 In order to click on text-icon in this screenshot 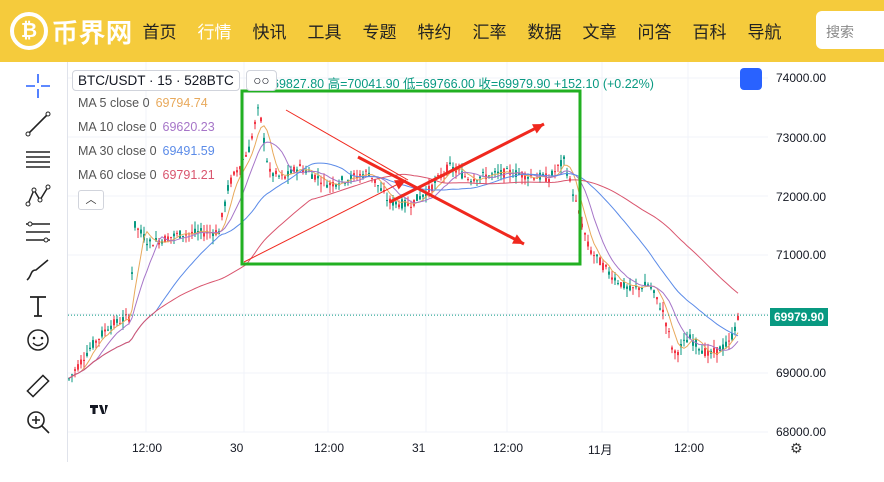, I will do `click(38, 306)`.